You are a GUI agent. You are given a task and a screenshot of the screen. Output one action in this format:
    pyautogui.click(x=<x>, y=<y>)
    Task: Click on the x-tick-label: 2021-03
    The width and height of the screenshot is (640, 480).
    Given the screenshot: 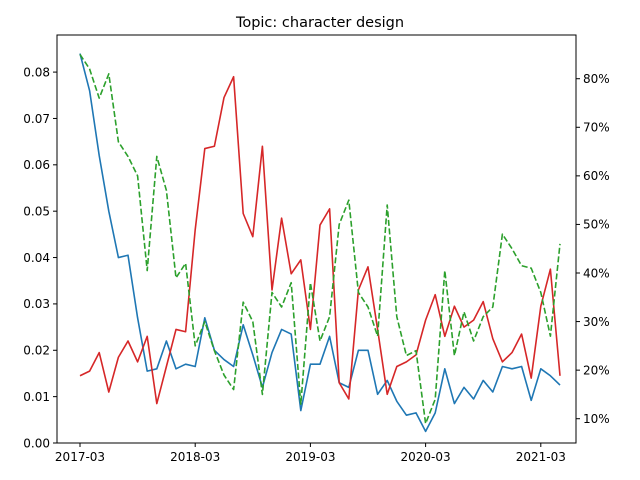 What is the action you would take?
    pyautogui.click(x=541, y=457)
    